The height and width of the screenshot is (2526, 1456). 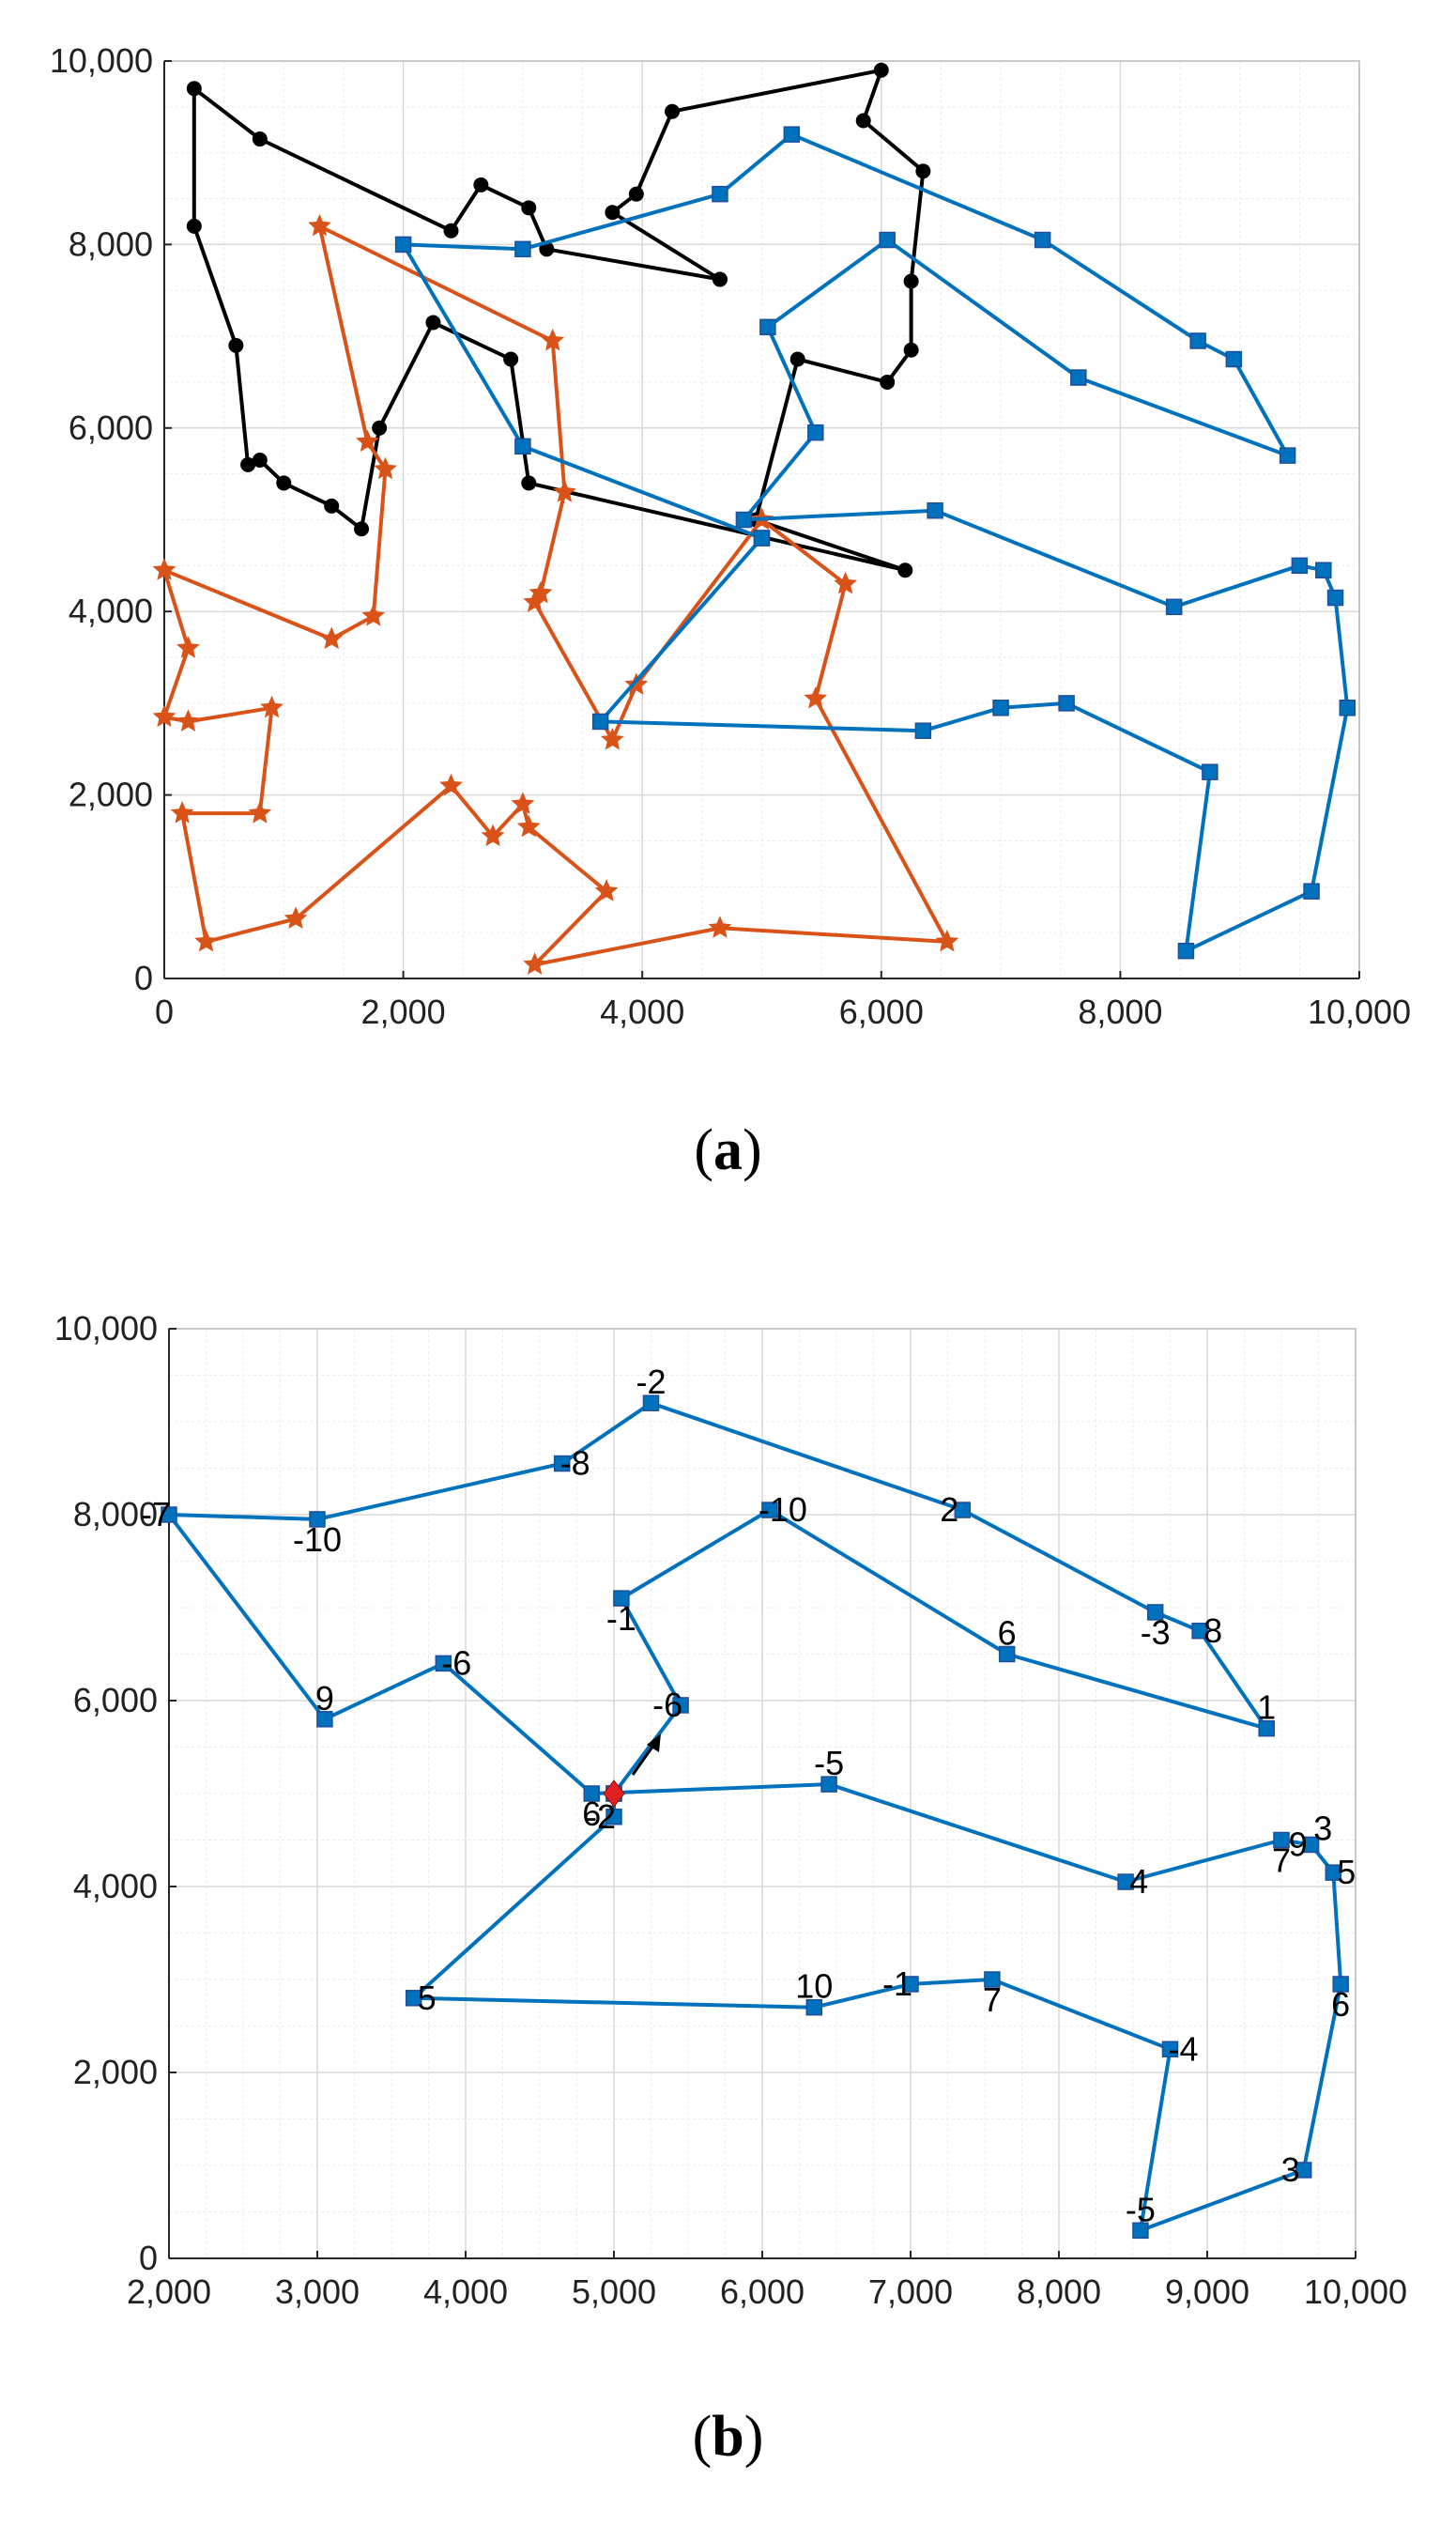 What do you see at coordinates (324, 1698) in the screenshot?
I see `point-label: 9` at bounding box center [324, 1698].